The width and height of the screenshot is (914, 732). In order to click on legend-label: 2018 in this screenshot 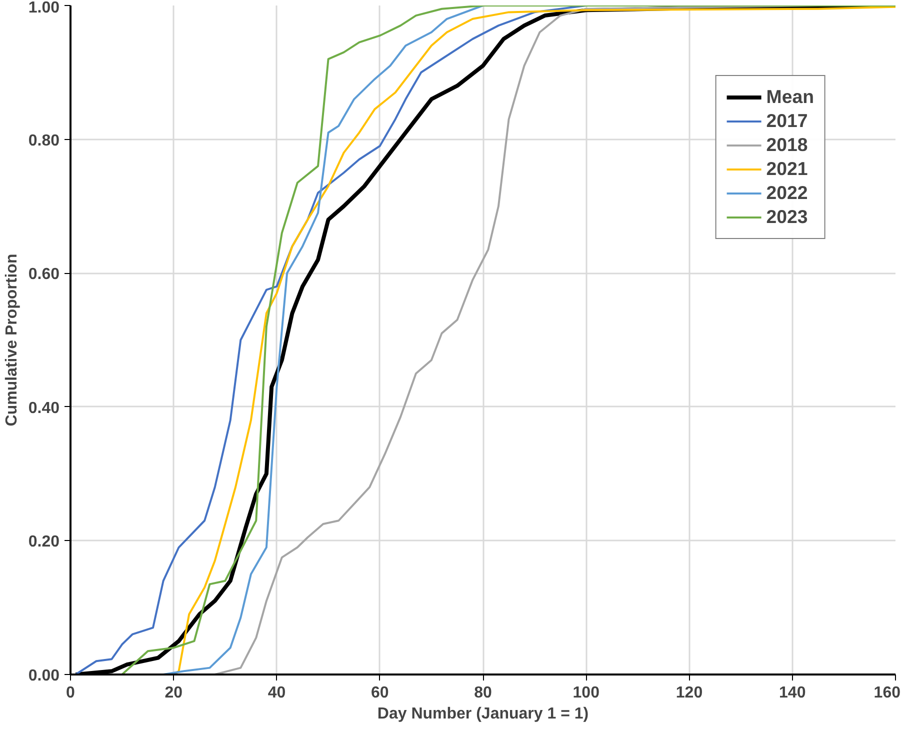, I will do `click(787, 145)`.